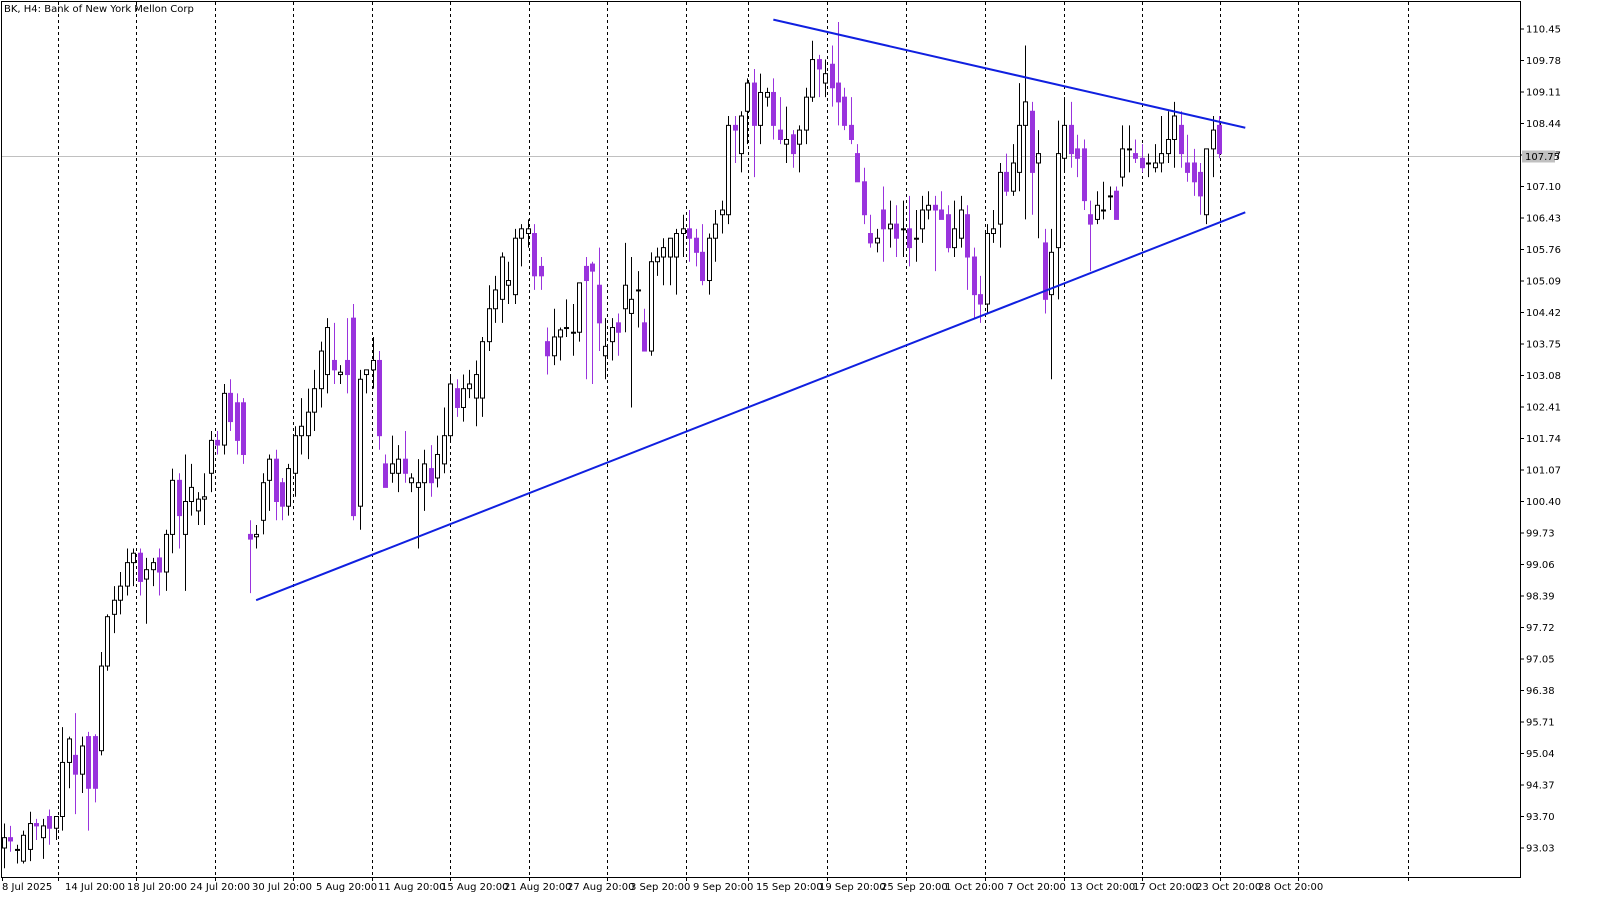 The height and width of the screenshot is (920, 1597). What do you see at coordinates (723, 887) in the screenshot?
I see `time-tick-label: 9 Sep 20:00` at bounding box center [723, 887].